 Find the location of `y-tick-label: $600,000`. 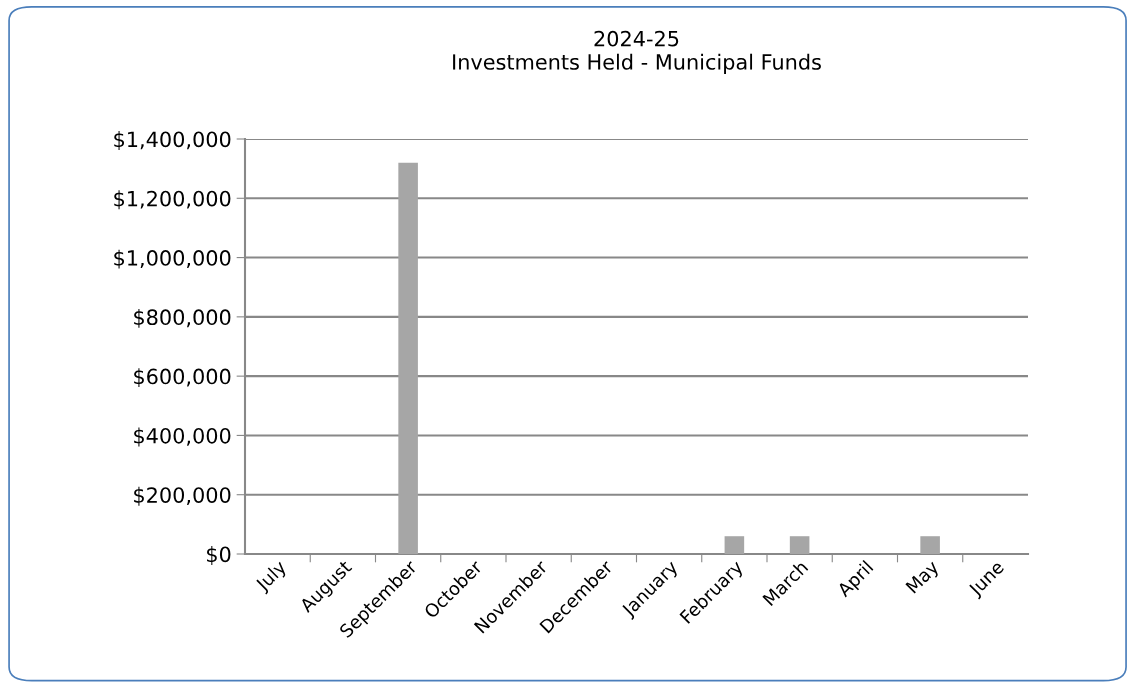

y-tick-label: $600,000 is located at coordinates (182, 378).